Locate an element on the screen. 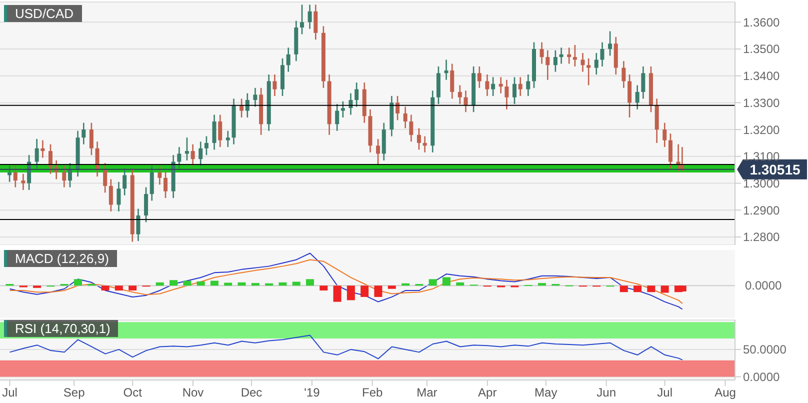 This screenshot has width=808, height=403. x-tick-label: Apr is located at coordinates (487, 393).